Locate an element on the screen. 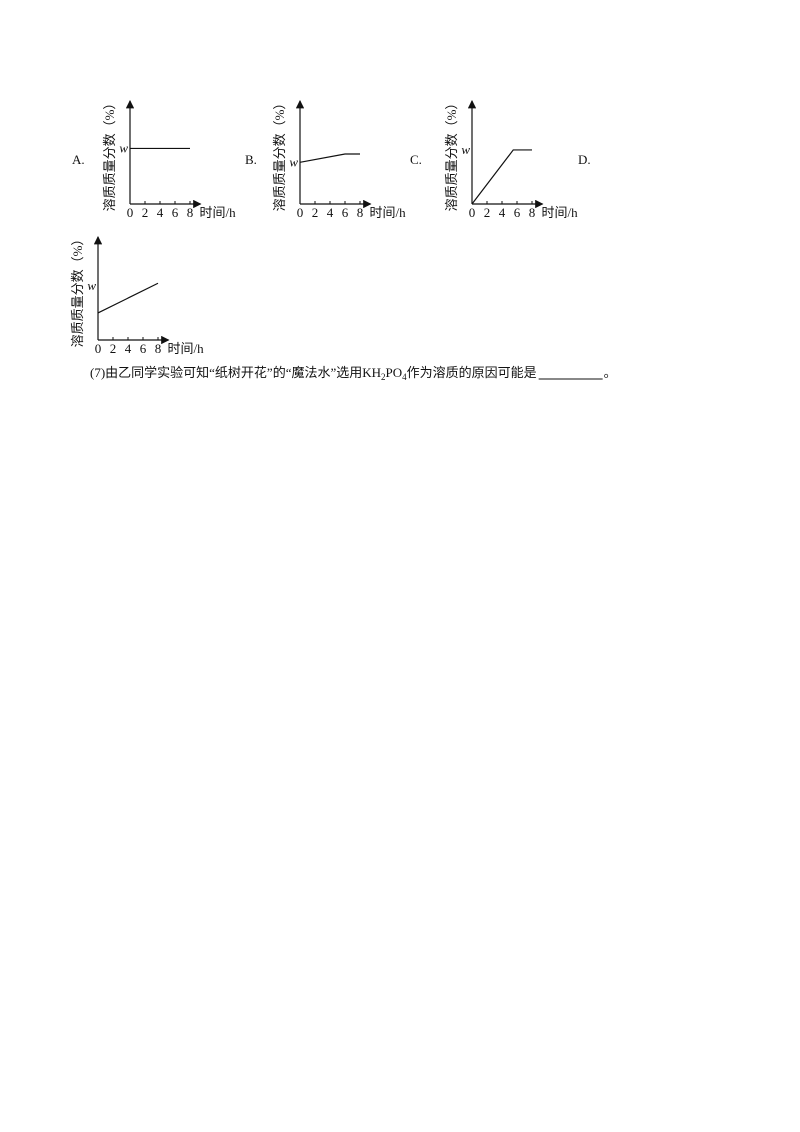  subscript: 2 is located at coordinates (383, 377).